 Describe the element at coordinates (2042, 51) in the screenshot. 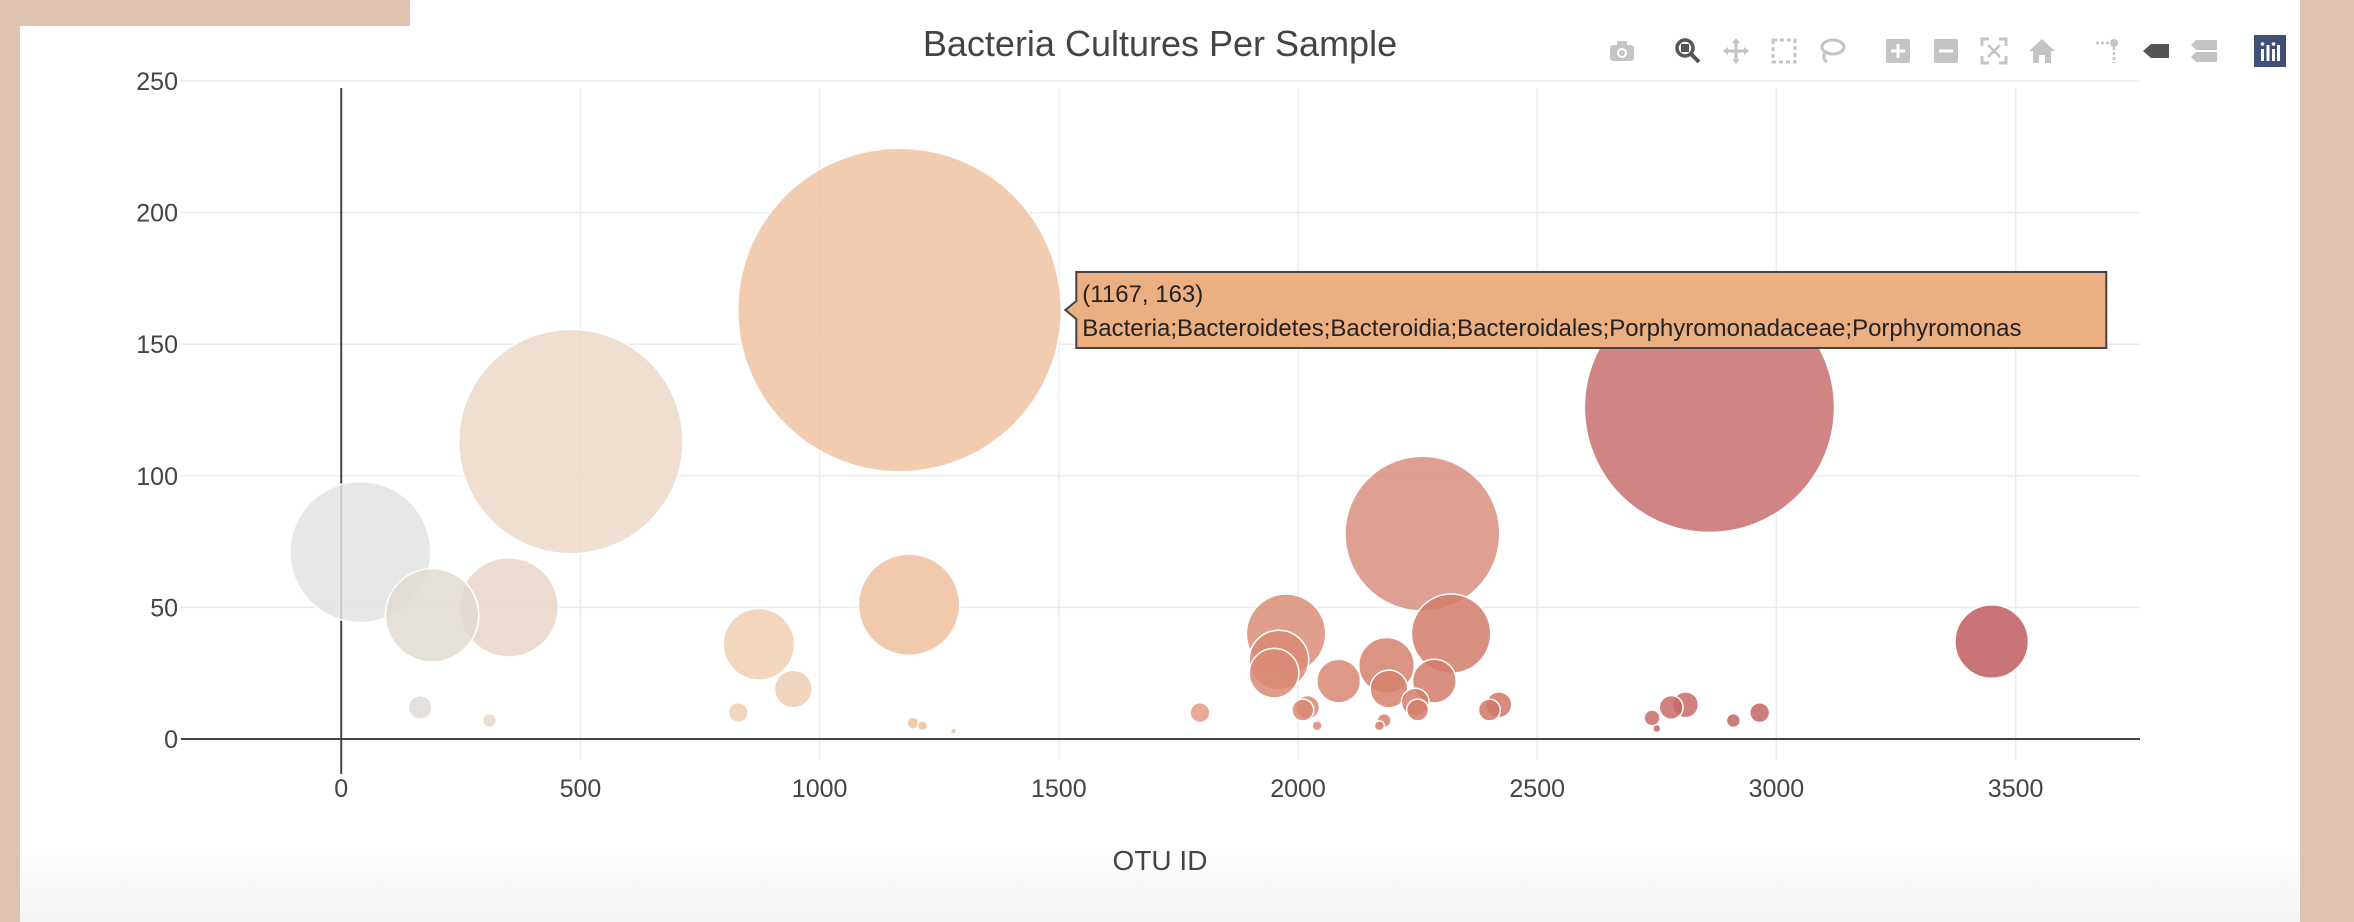

I see `reset-axes-icon` at that location.